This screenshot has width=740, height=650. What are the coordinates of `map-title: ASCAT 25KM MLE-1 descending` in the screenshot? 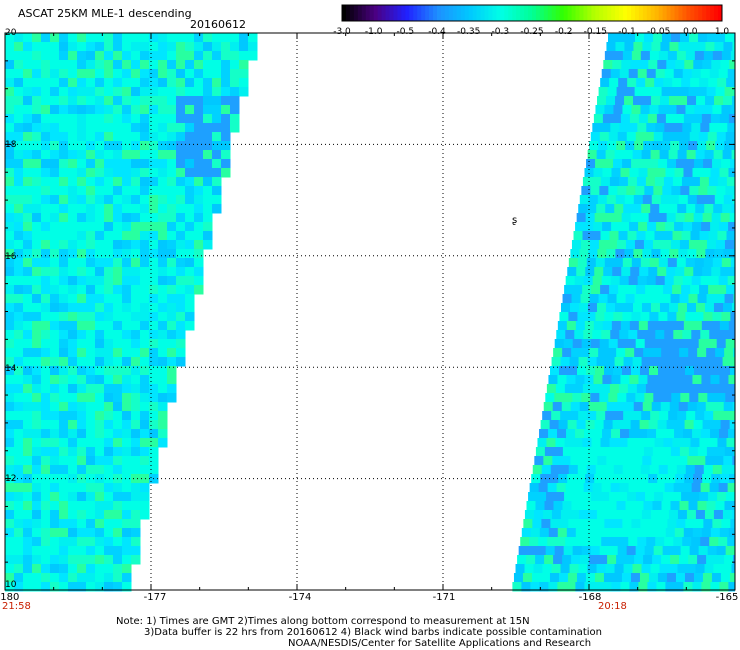 It's located at (105, 13).